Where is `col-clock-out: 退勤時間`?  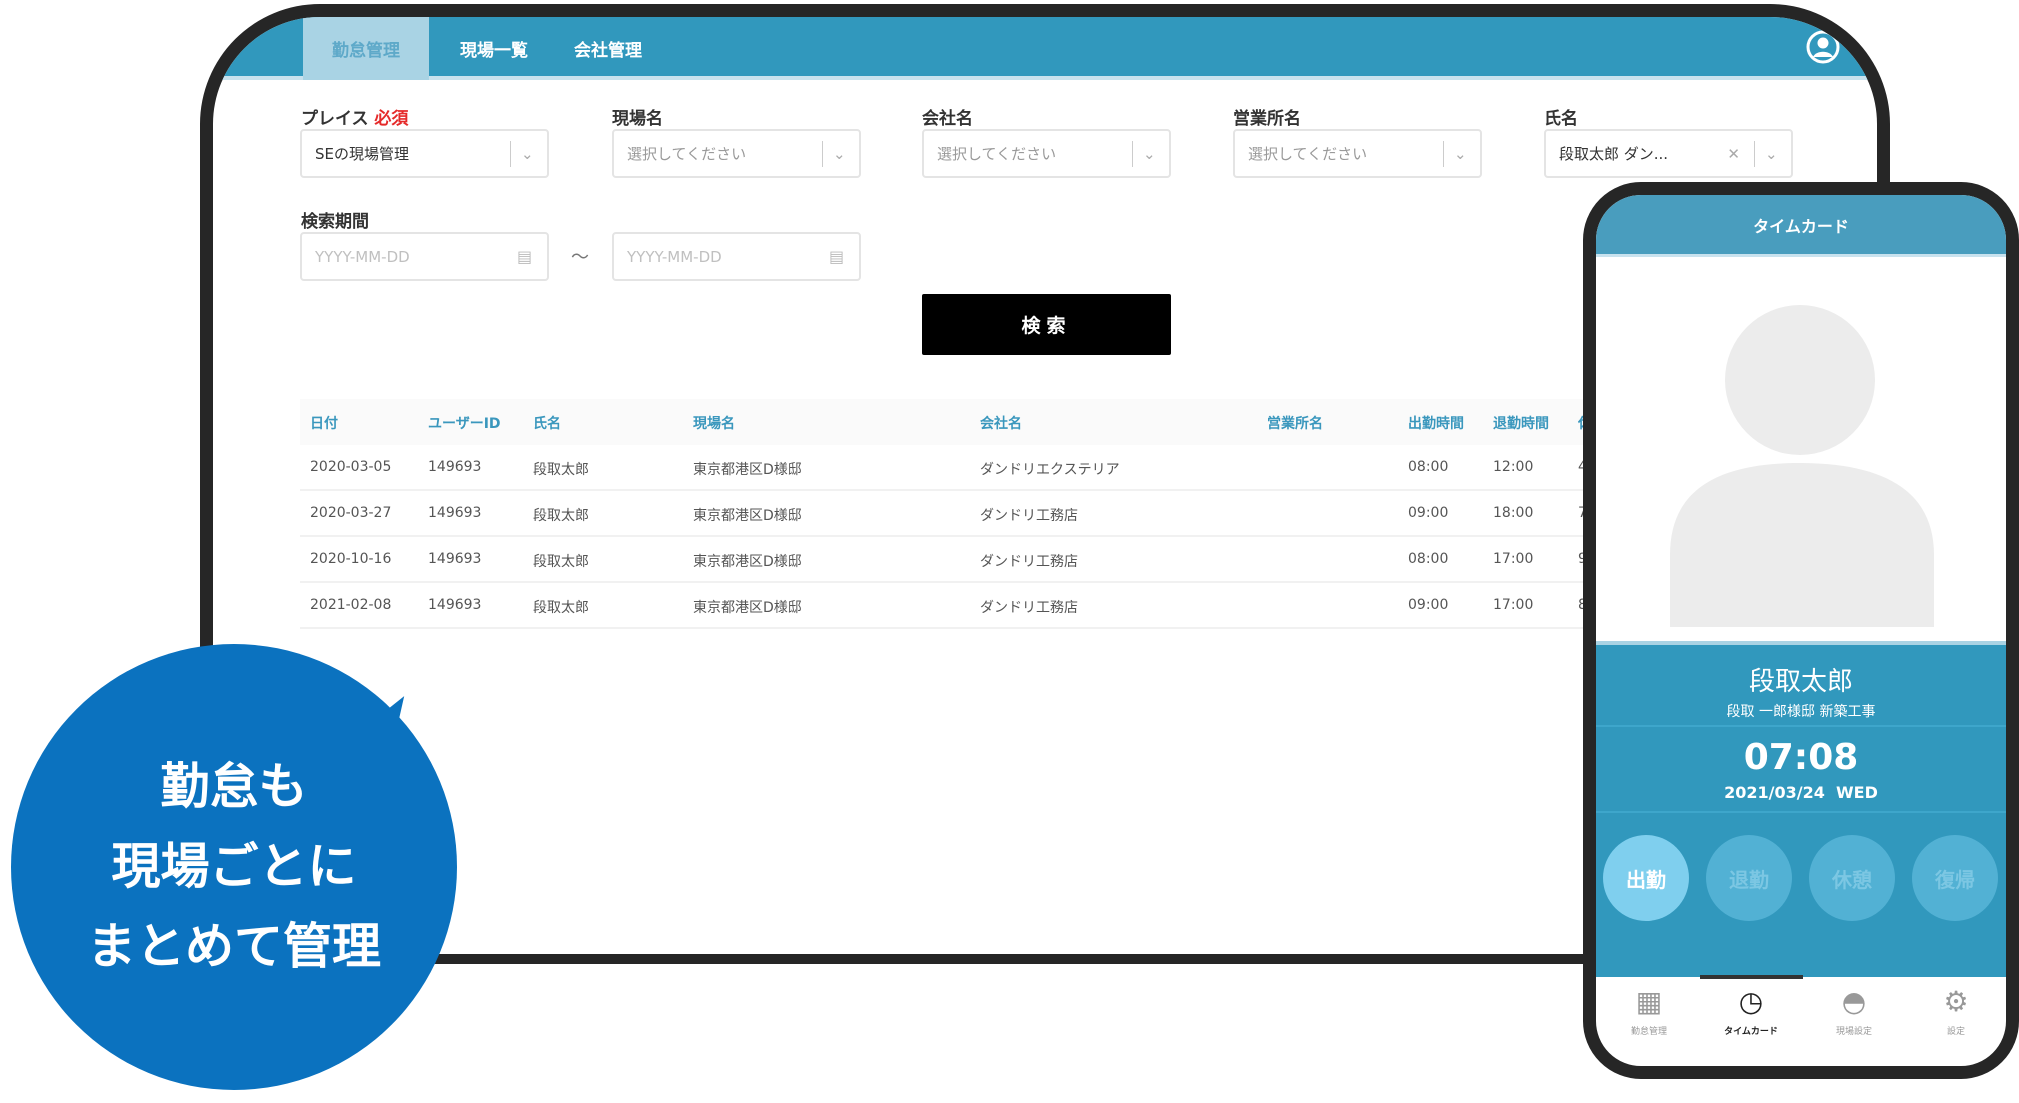 col-clock-out: 退勤時間 is located at coordinates (1521, 424).